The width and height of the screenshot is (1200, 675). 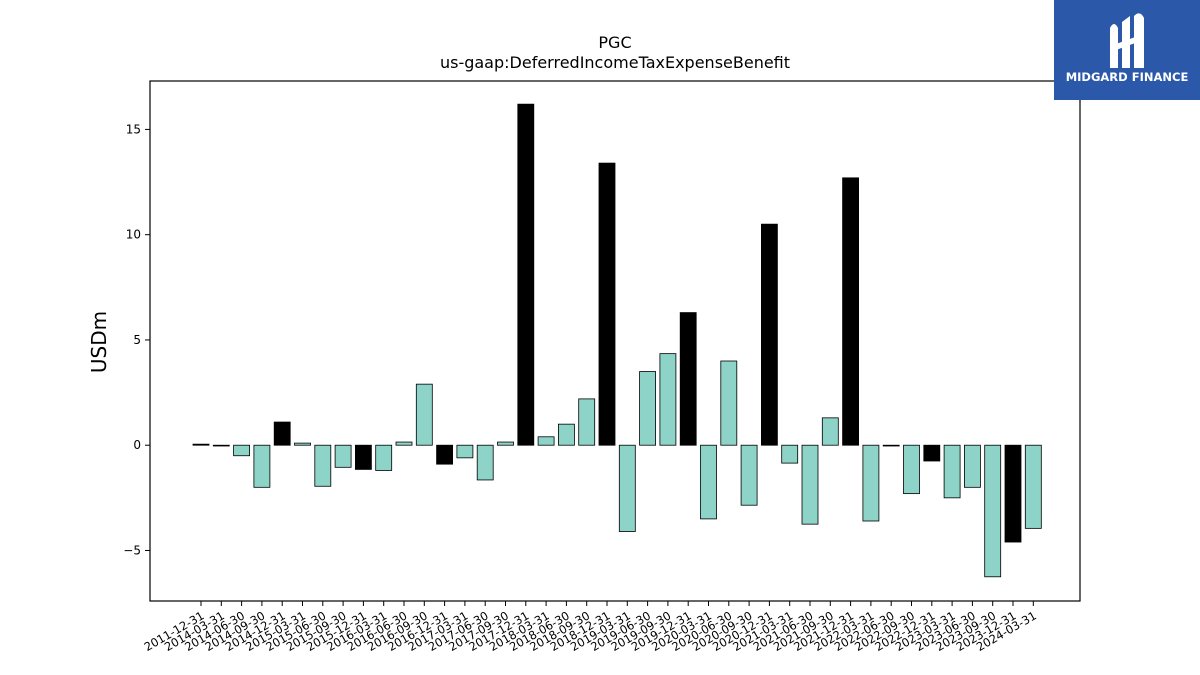 What do you see at coordinates (133, 235) in the screenshot?
I see `y-tick-label: 10` at bounding box center [133, 235].